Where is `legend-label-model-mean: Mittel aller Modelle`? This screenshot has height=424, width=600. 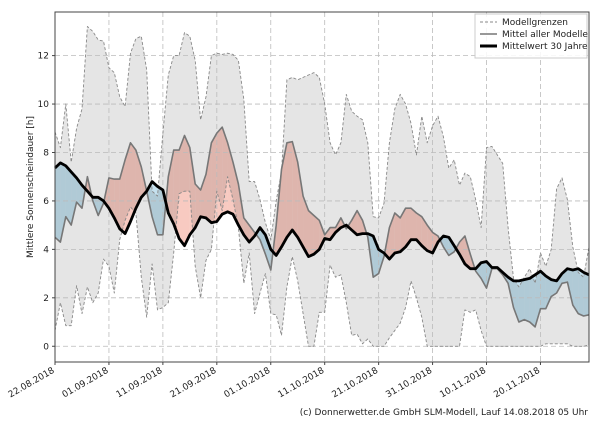 legend-label-model-mean: Mittel aller Modelle is located at coordinates (545, 35).